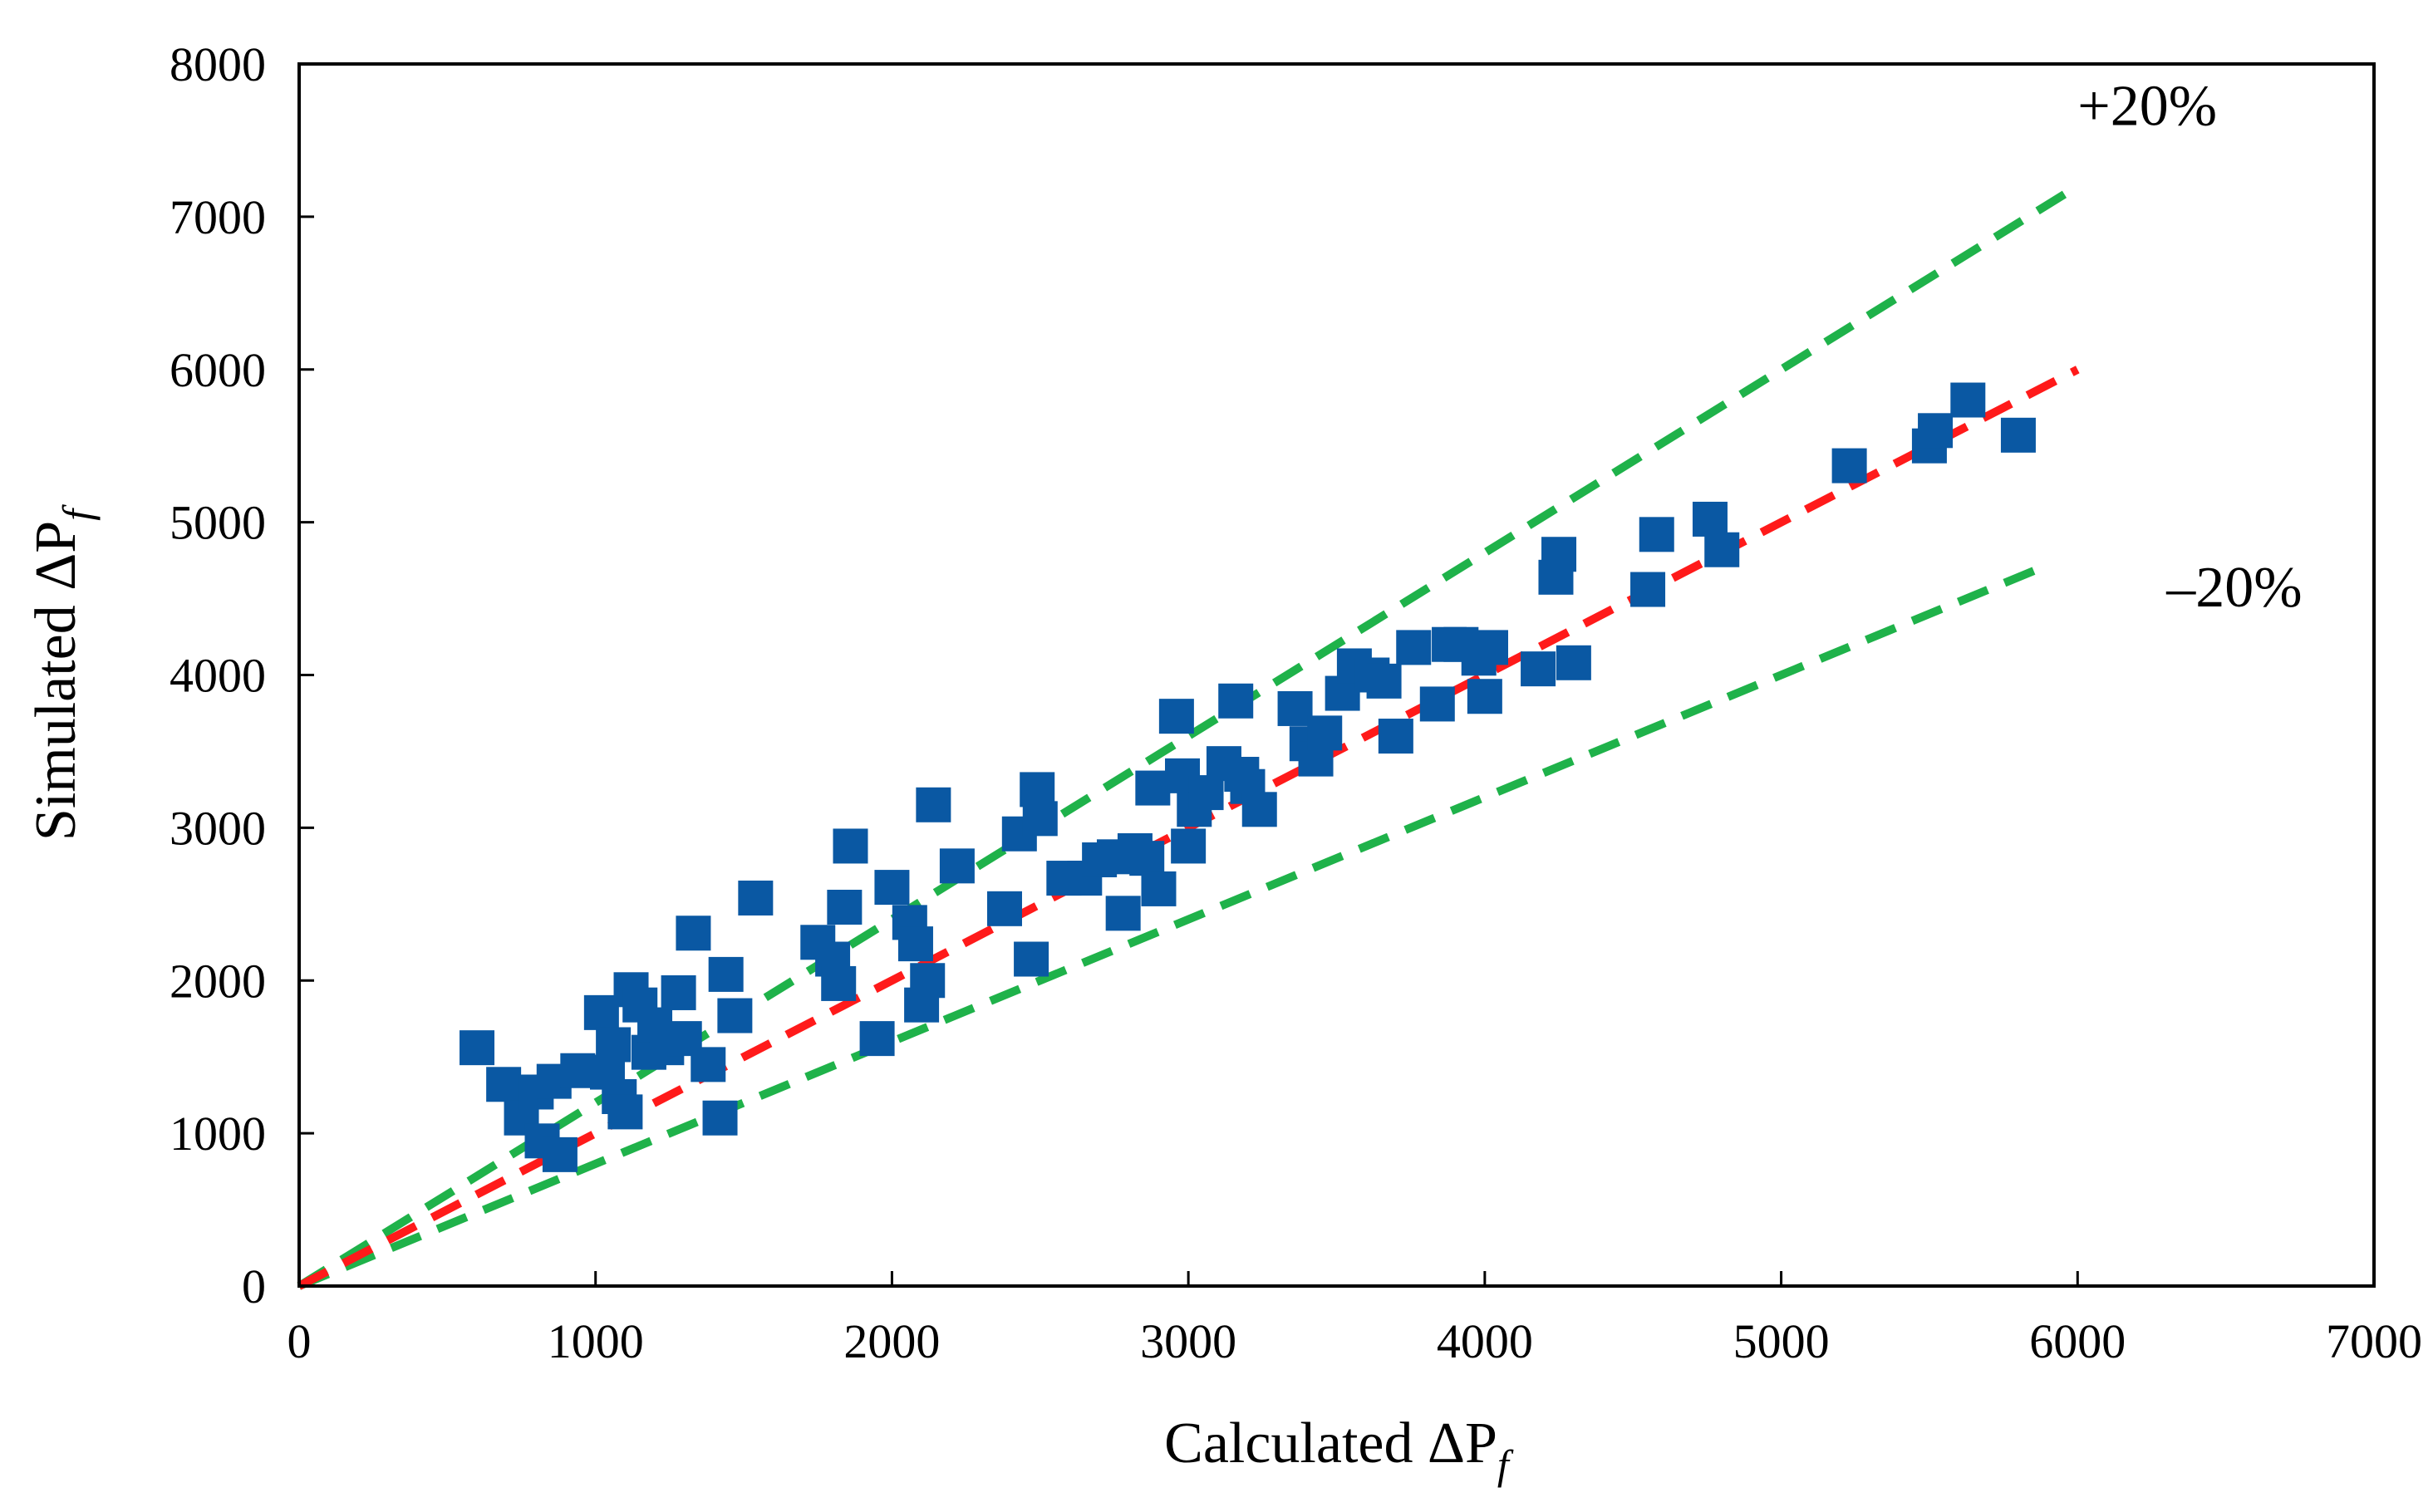 This screenshot has width=2433, height=1512. I want to click on x-axis-title-subscript: f, so click(1505, 1465).